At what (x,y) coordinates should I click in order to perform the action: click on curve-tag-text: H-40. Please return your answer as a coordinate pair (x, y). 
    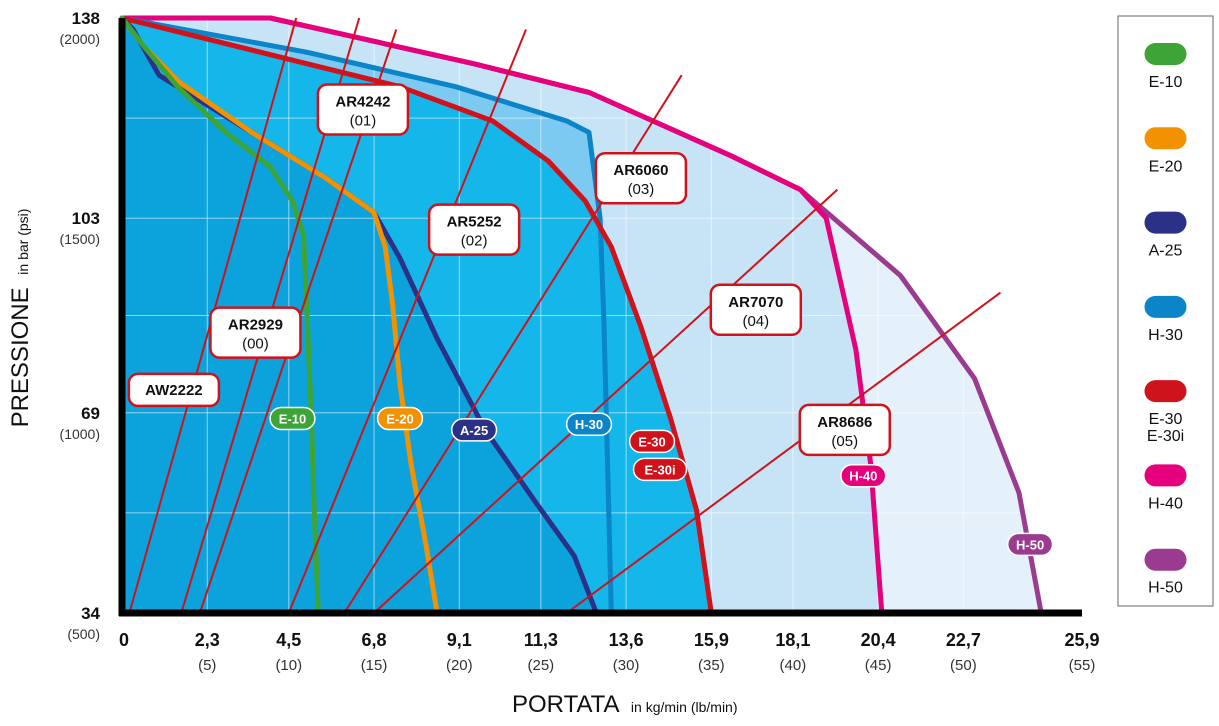
    Looking at the image, I should click on (863, 476).